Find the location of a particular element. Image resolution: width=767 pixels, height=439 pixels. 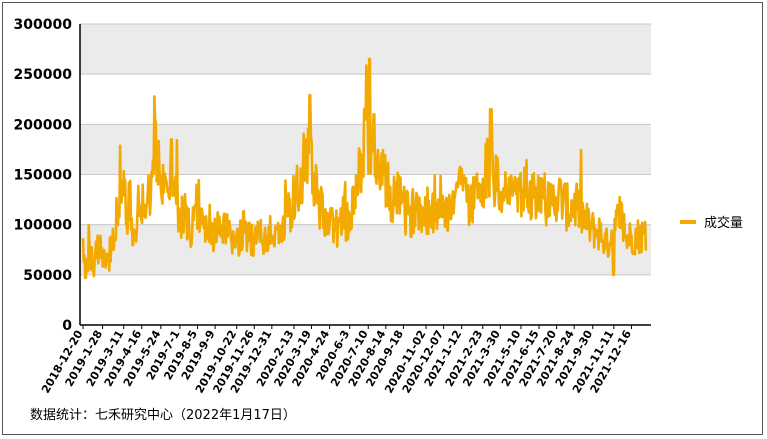

source-note: 数据统计：七禾研究中心（2022年1月17日） is located at coordinates (163, 415).